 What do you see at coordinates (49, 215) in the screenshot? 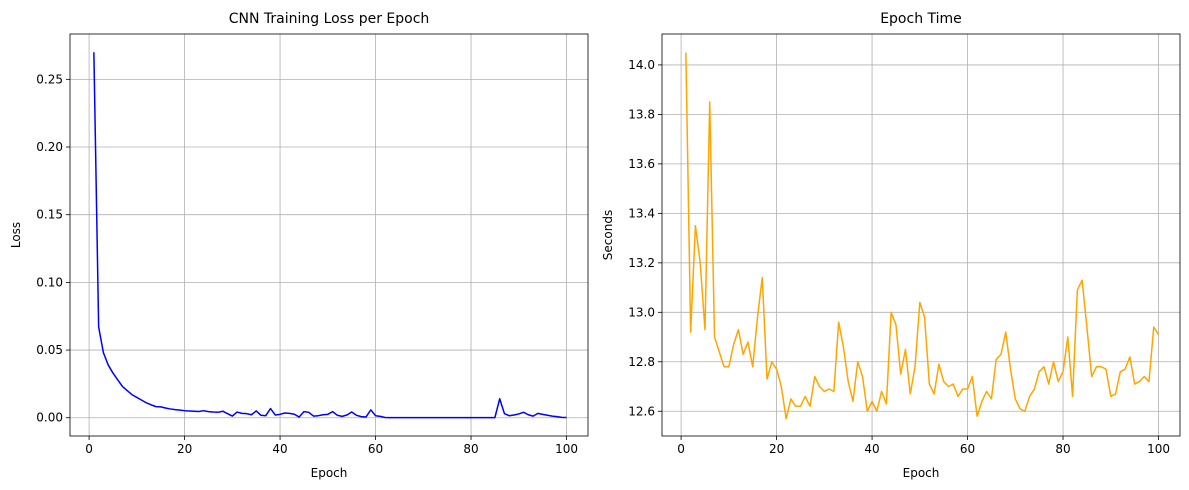
I see `loss-chart-y-tick-label: 0.15` at bounding box center [49, 215].